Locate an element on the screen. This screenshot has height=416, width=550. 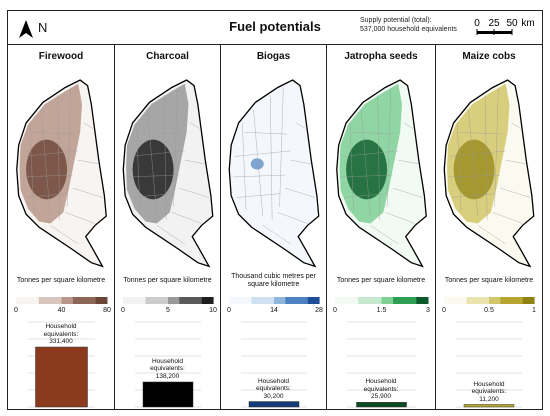
household-equivalents-label: Household equivalents: 138,200 is located at coordinates (167, 369).